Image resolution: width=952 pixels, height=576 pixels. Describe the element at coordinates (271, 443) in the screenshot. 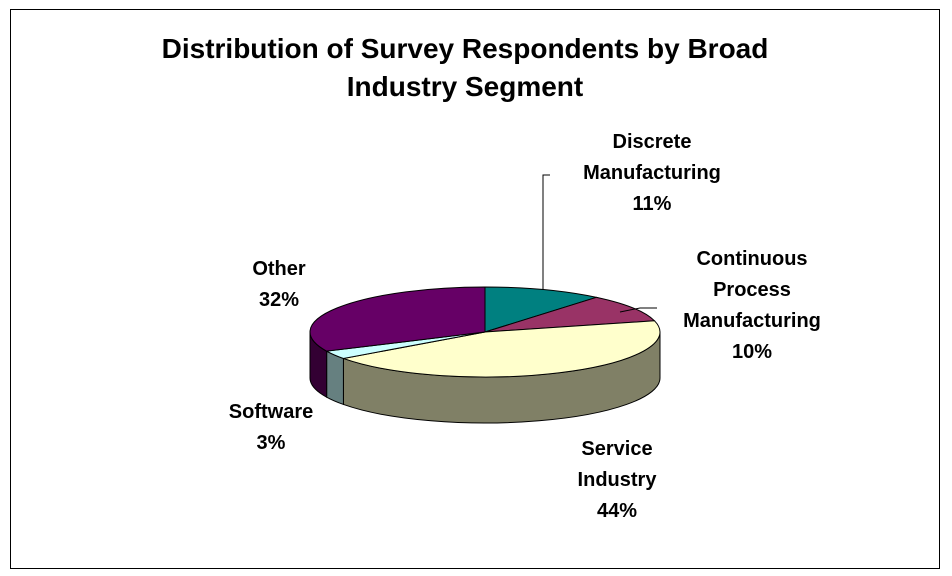

I see `pct-label-software: 3%` at that location.